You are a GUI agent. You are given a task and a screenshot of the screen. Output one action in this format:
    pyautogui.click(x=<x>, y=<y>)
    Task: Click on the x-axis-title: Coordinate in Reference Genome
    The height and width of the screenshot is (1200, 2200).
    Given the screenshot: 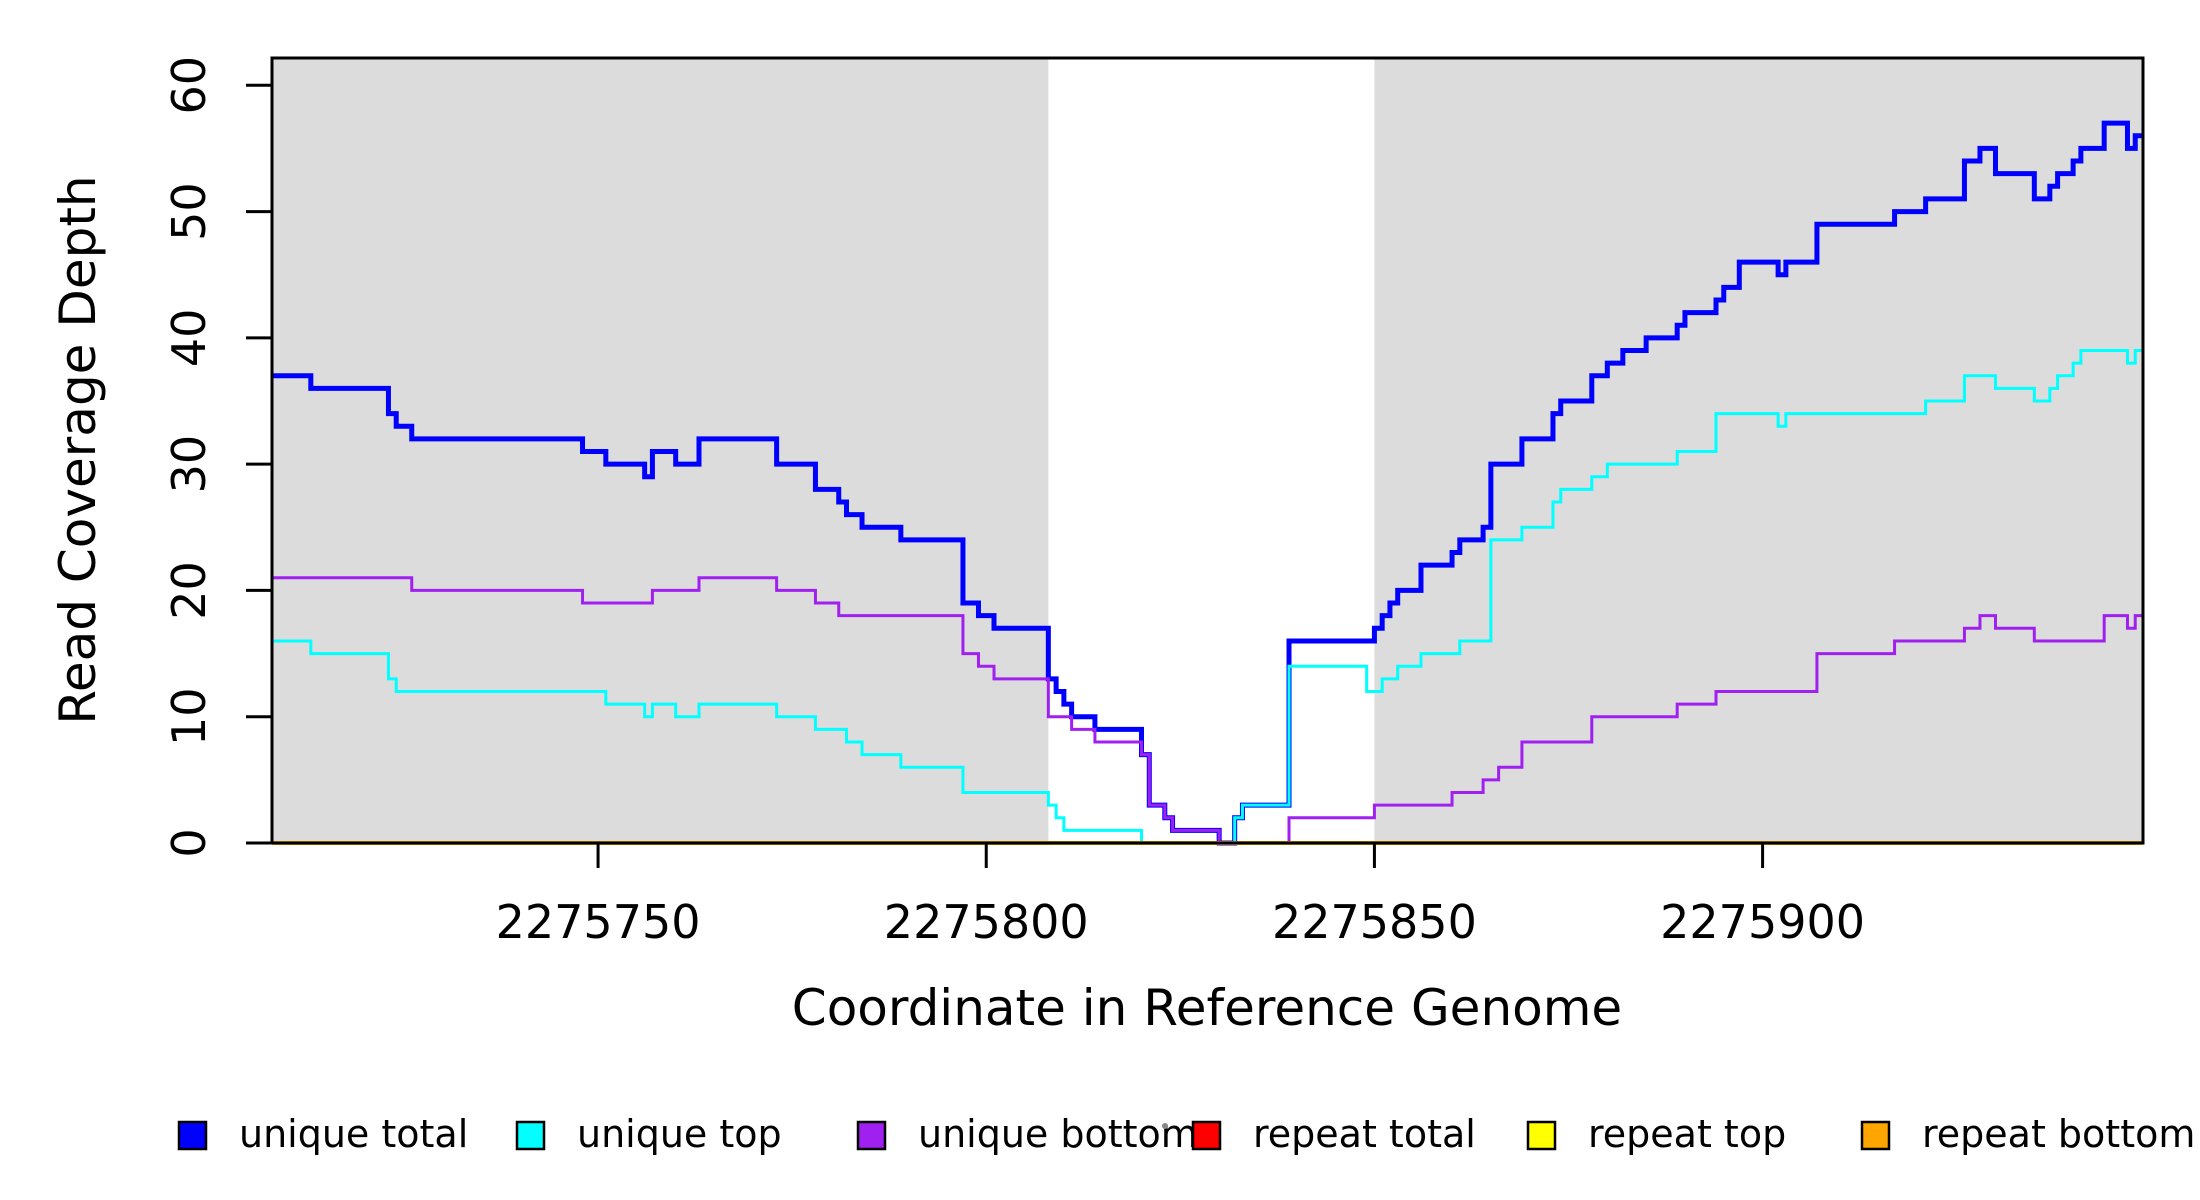 What is the action you would take?
    pyautogui.click(x=1207, y=1008)
    